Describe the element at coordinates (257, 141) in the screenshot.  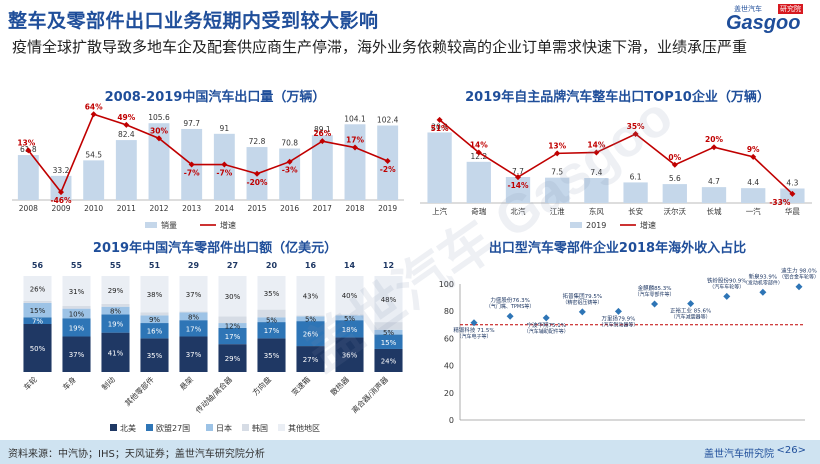
I see `bar-label: 72.8` at that location.